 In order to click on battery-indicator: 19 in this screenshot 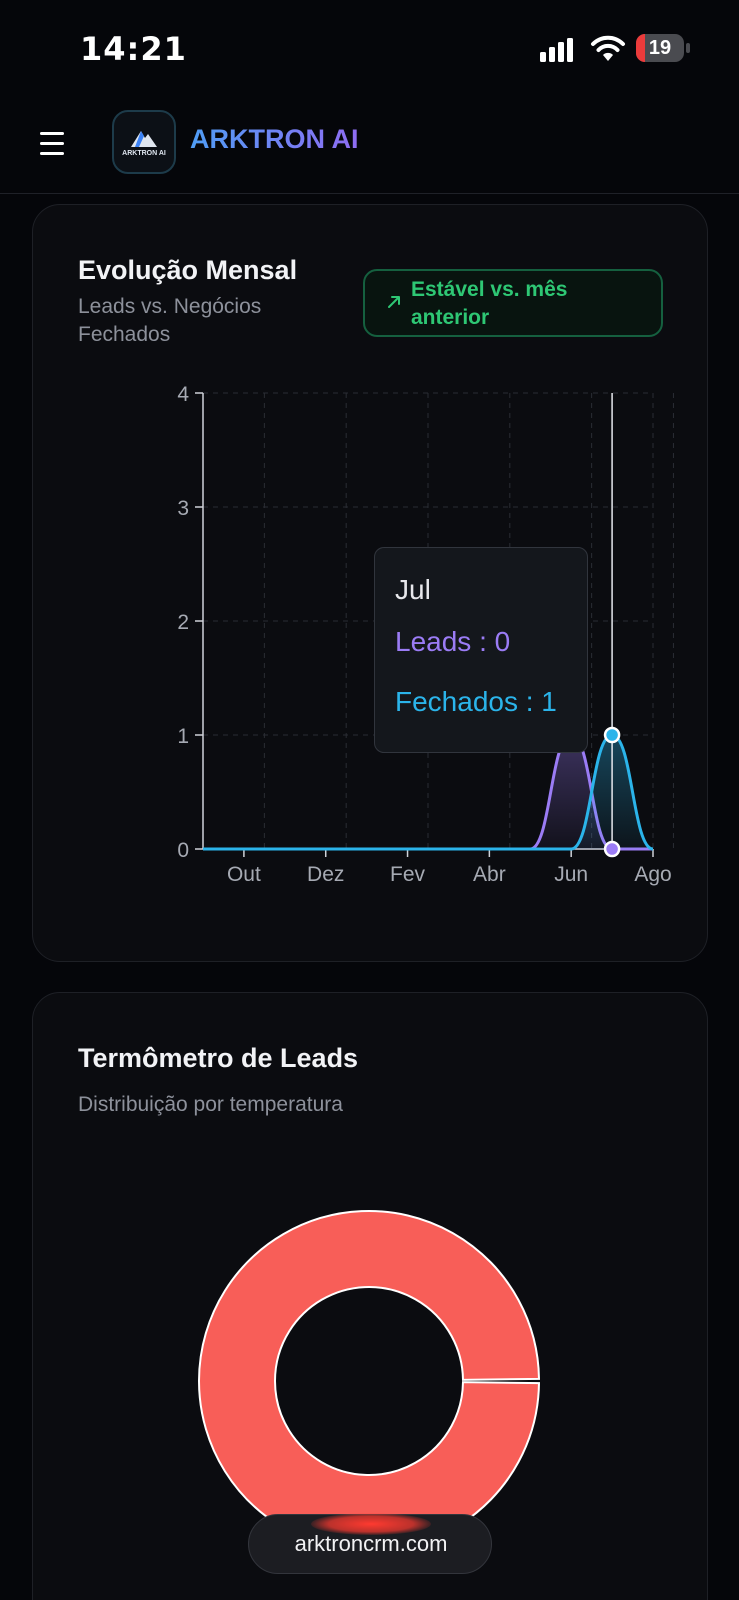, I will do `click(663, 48)`.